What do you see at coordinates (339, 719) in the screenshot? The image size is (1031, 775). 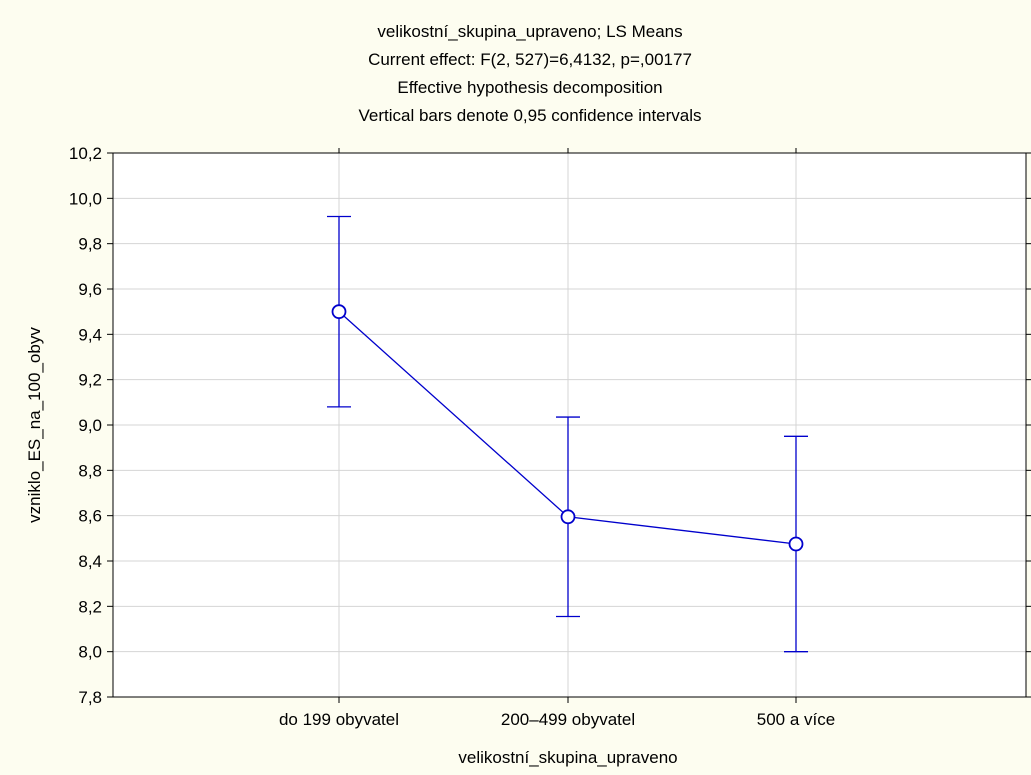 I see `x-tick-label: do 199 obyvatel` at bounding box center [339, 719].